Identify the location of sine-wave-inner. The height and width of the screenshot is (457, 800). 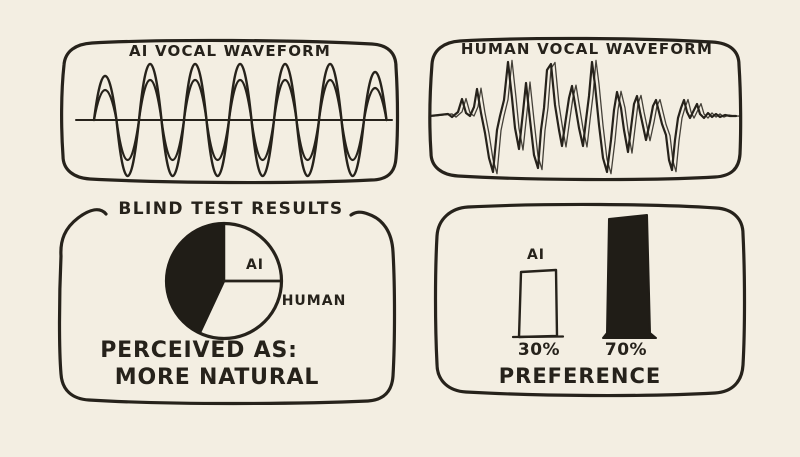
(240, 120).